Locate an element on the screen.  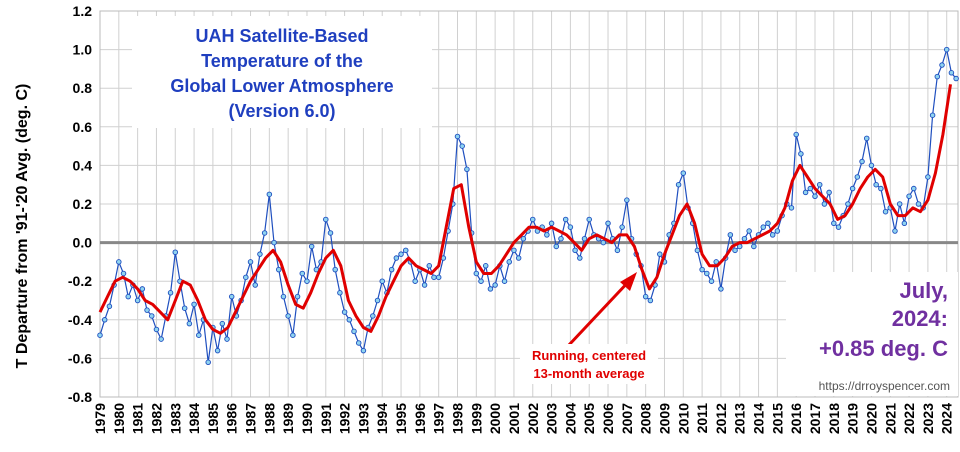
x-tick-label: 1984 is located at coordinates (194, 418).